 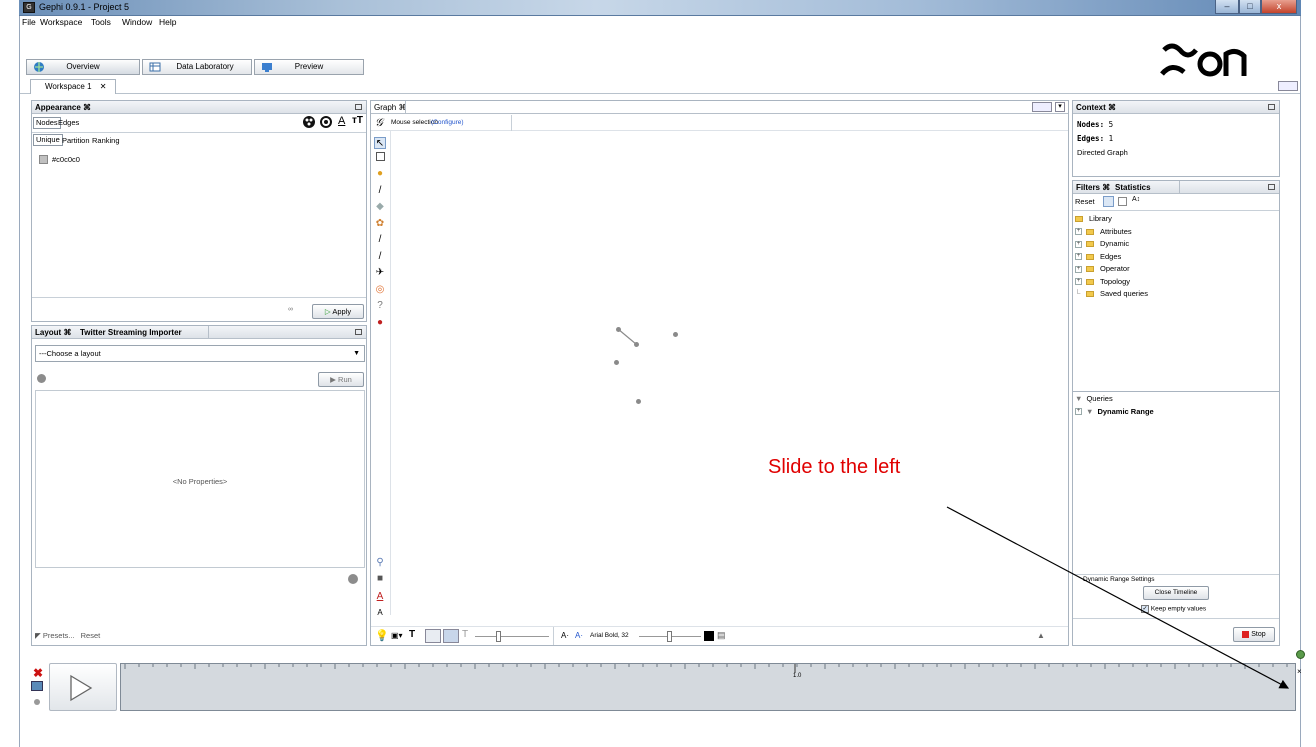 I want to click on painter-icon: /, so click(x=380, y=190).